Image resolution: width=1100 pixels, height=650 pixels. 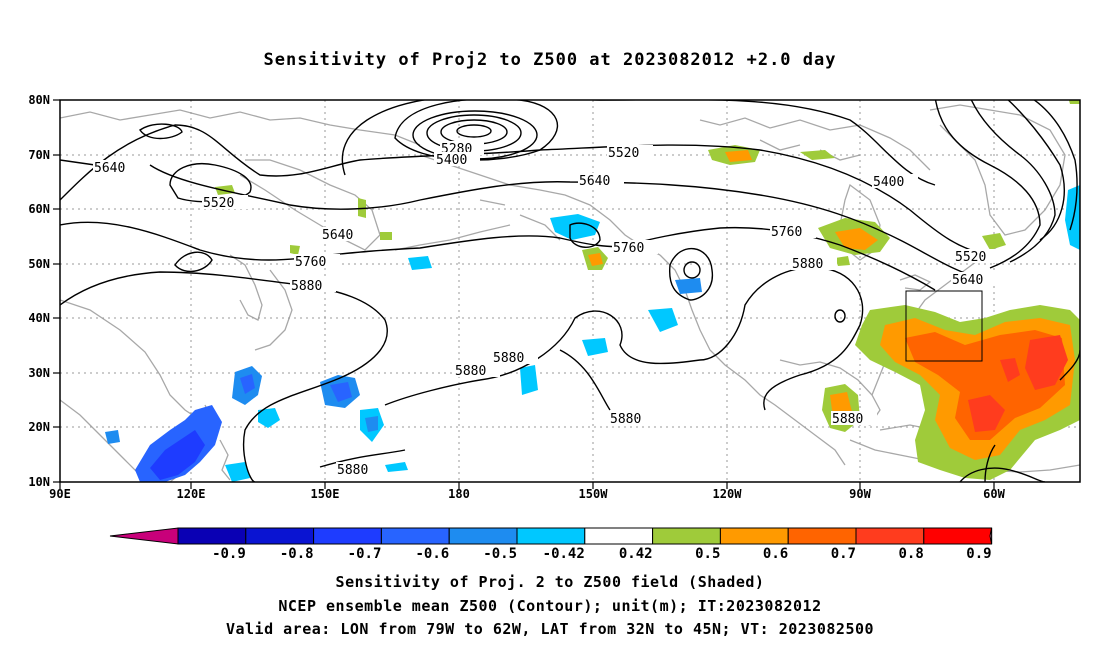 I want to click on colorbar-tick-label: 0.9, so click(x=978, y=554).